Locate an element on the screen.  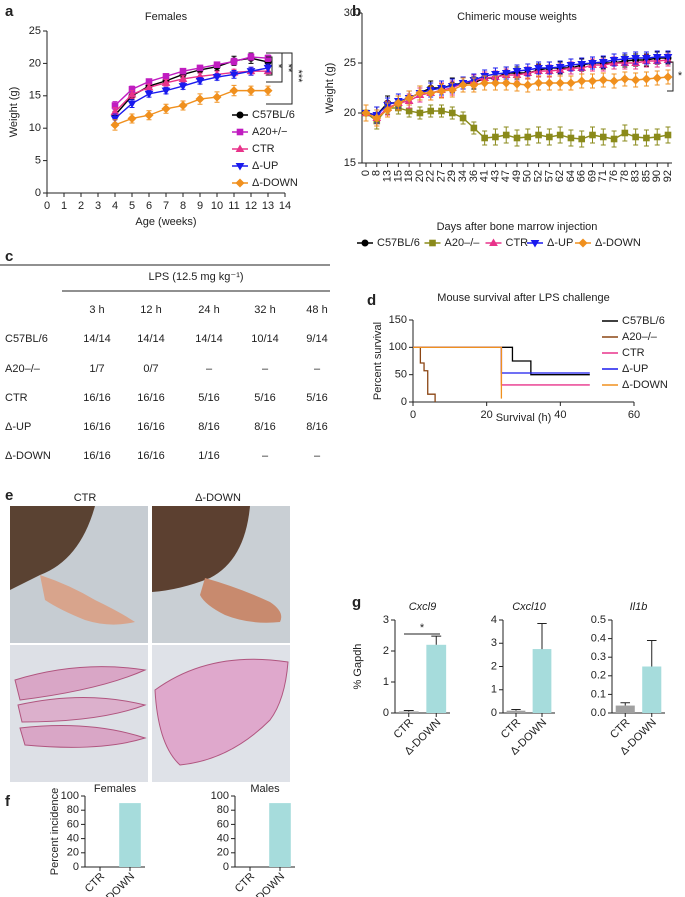
chart-title: Chimeric mouse weights is located at coordinates (517, 17).